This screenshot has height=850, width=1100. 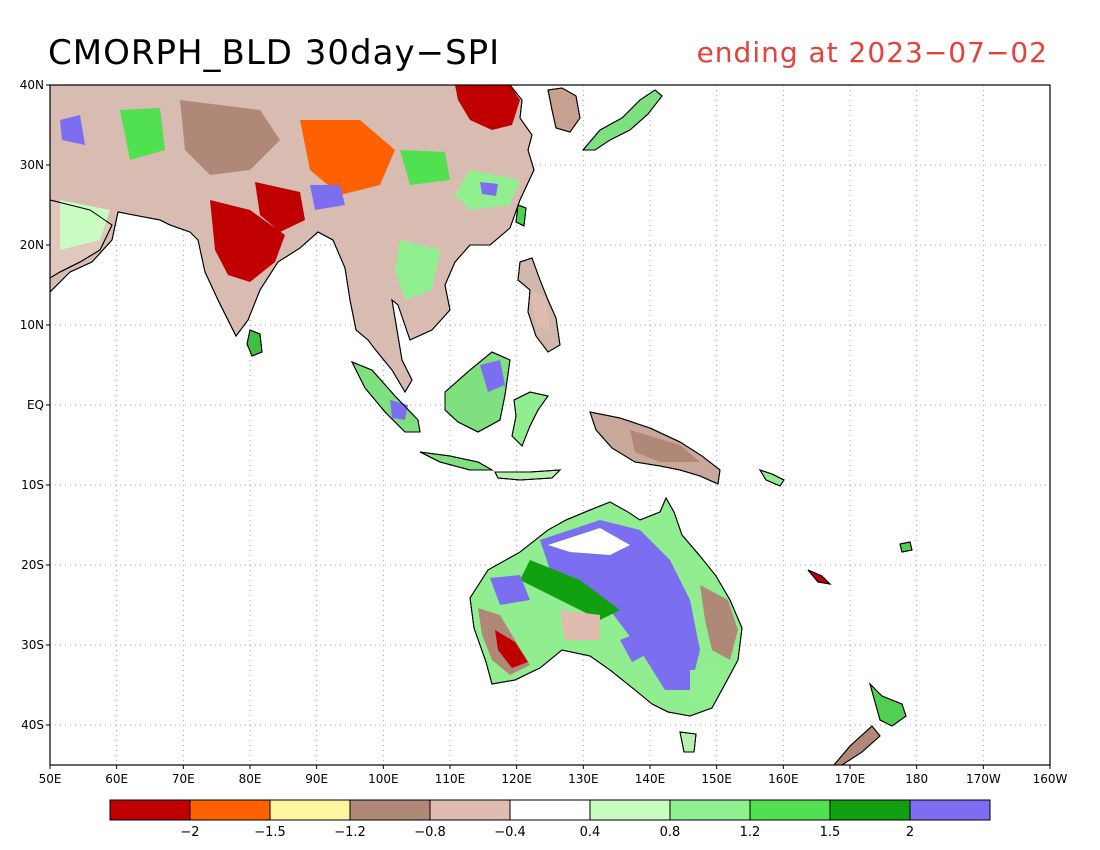 I want to click on coastline-arabia, so click(x=81, y=239).